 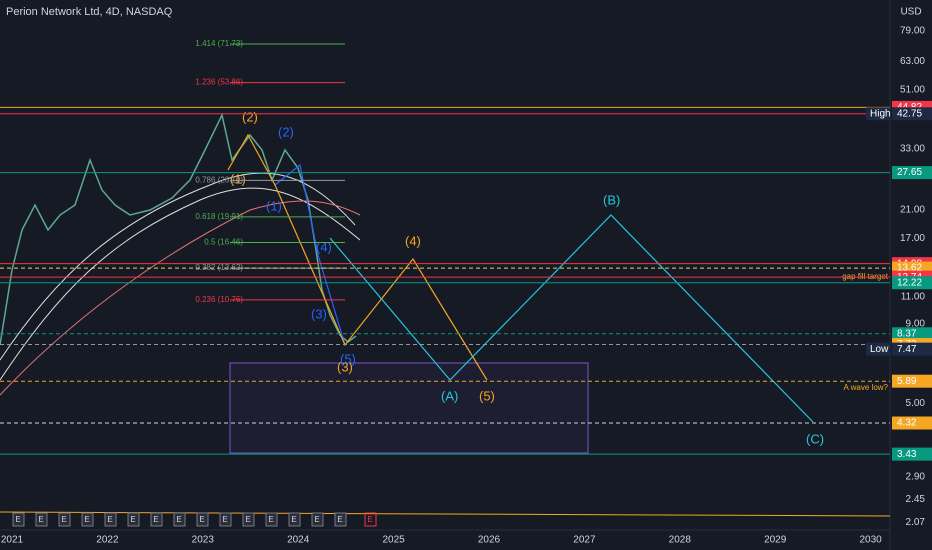 I want to click on price-badge-label: 12.22, so click(x=909, y=282).